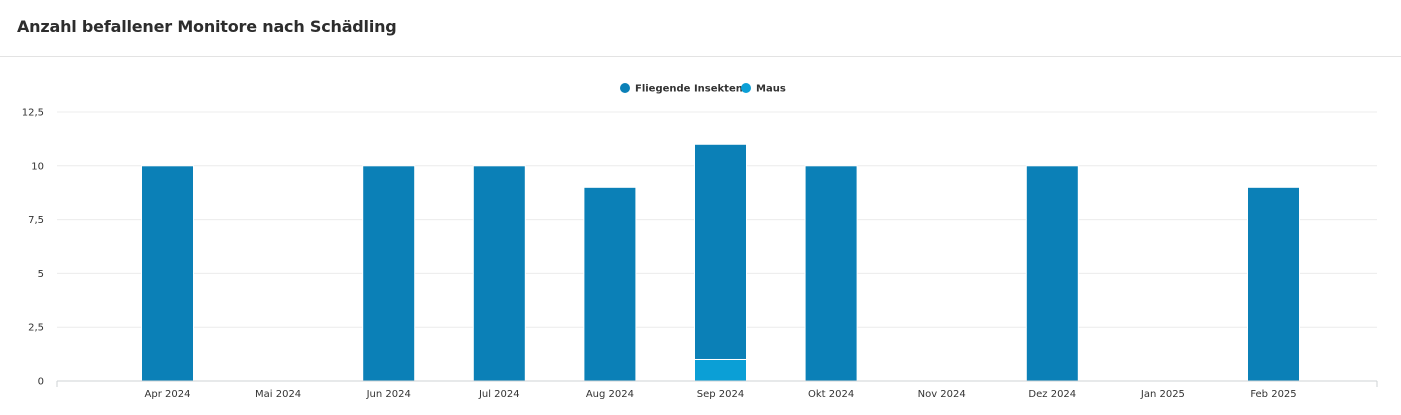  Describe the element at coordinates (1273, 394) in the screenshot. I see `x-tick-label: Feb 2025` at that location.